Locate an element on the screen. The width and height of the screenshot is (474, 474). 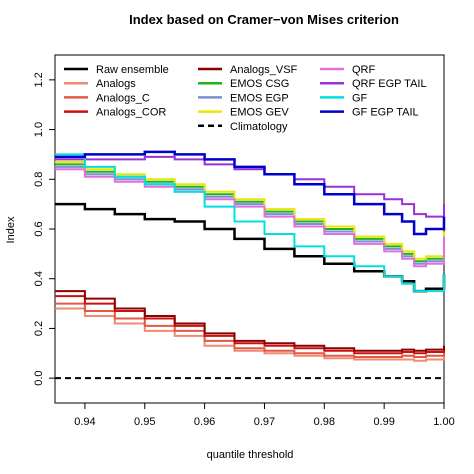
legend-label: QRF is located at coordinates (364, 70).